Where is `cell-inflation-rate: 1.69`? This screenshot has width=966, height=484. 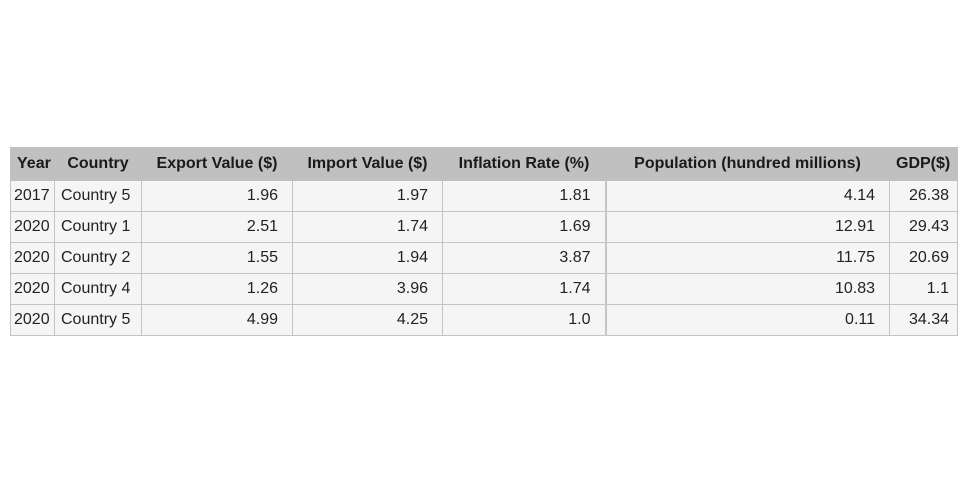
cell-inflation-rate: 1.69 is located at coordinates (524, 227).